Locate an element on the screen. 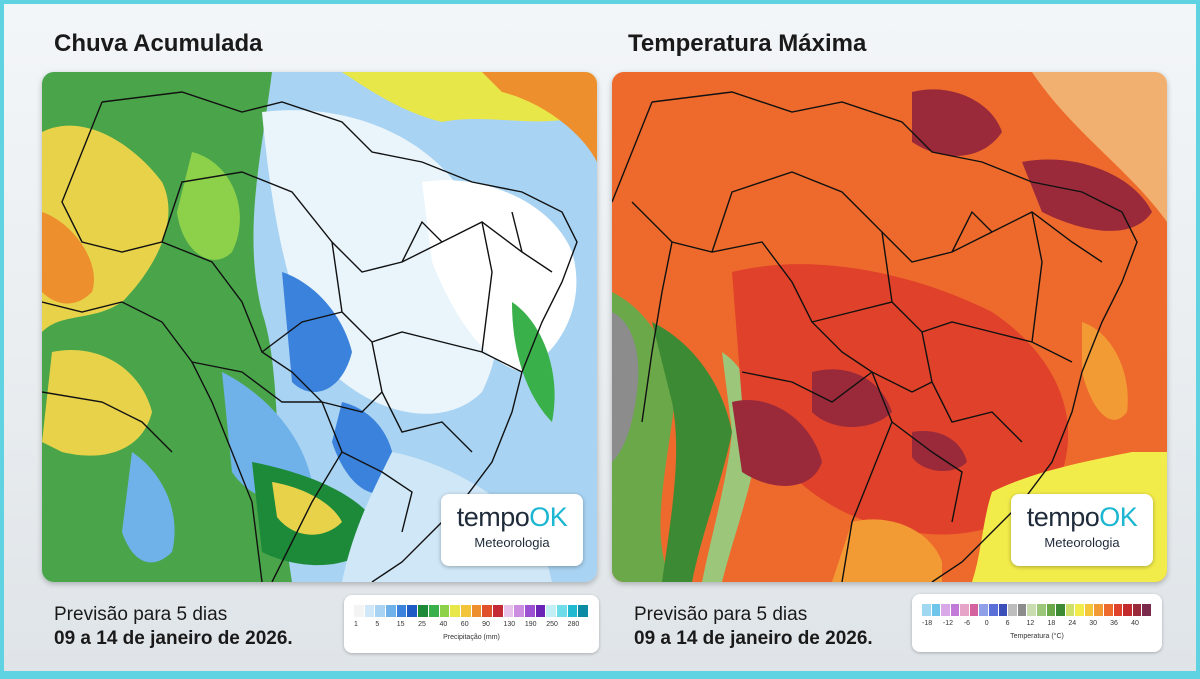  rain-legend-tick-label: 130 is located at coordinates (509, 624).